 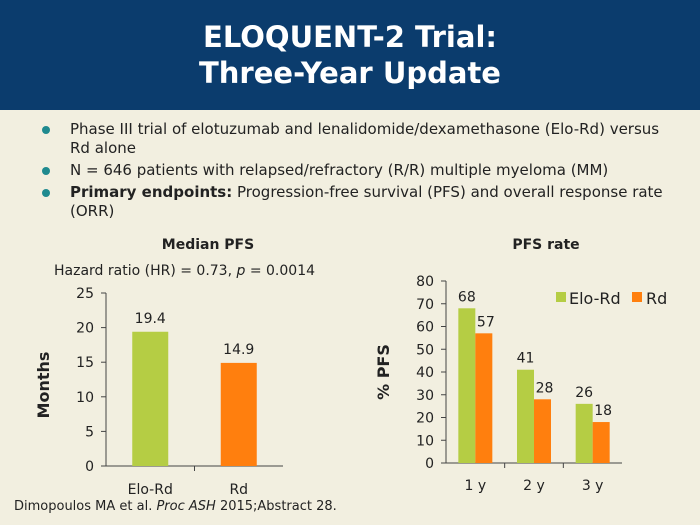 What do you see at coordinates (276, 506) in the screenshot?
I see `citation-suffix: 2015;Abstract 28.` at bounding box center [276, 506].